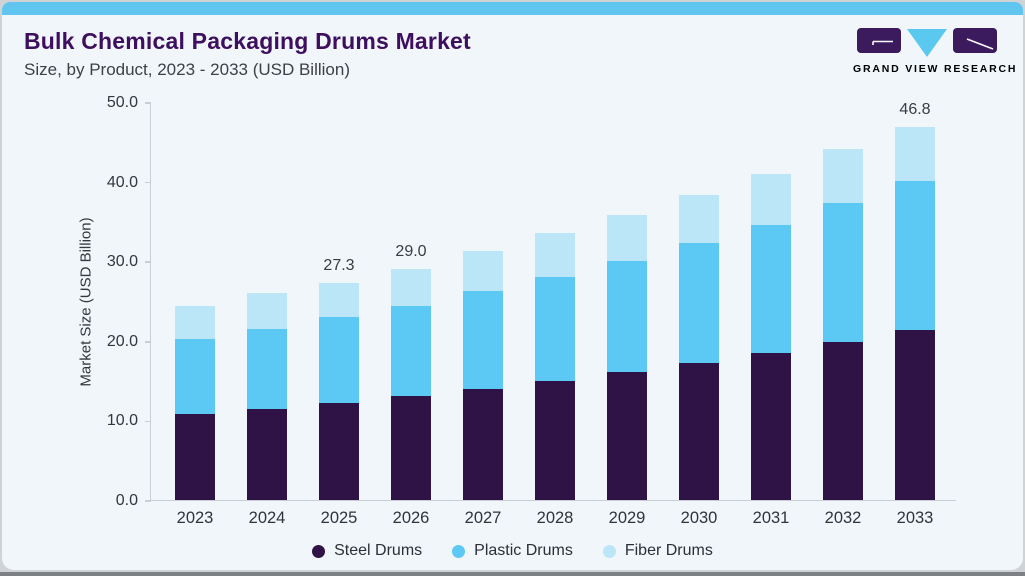  Describe the element at coordinates (915, 110) in the screenshot. I see `bar-total-label-2033: 46.8` at that location.